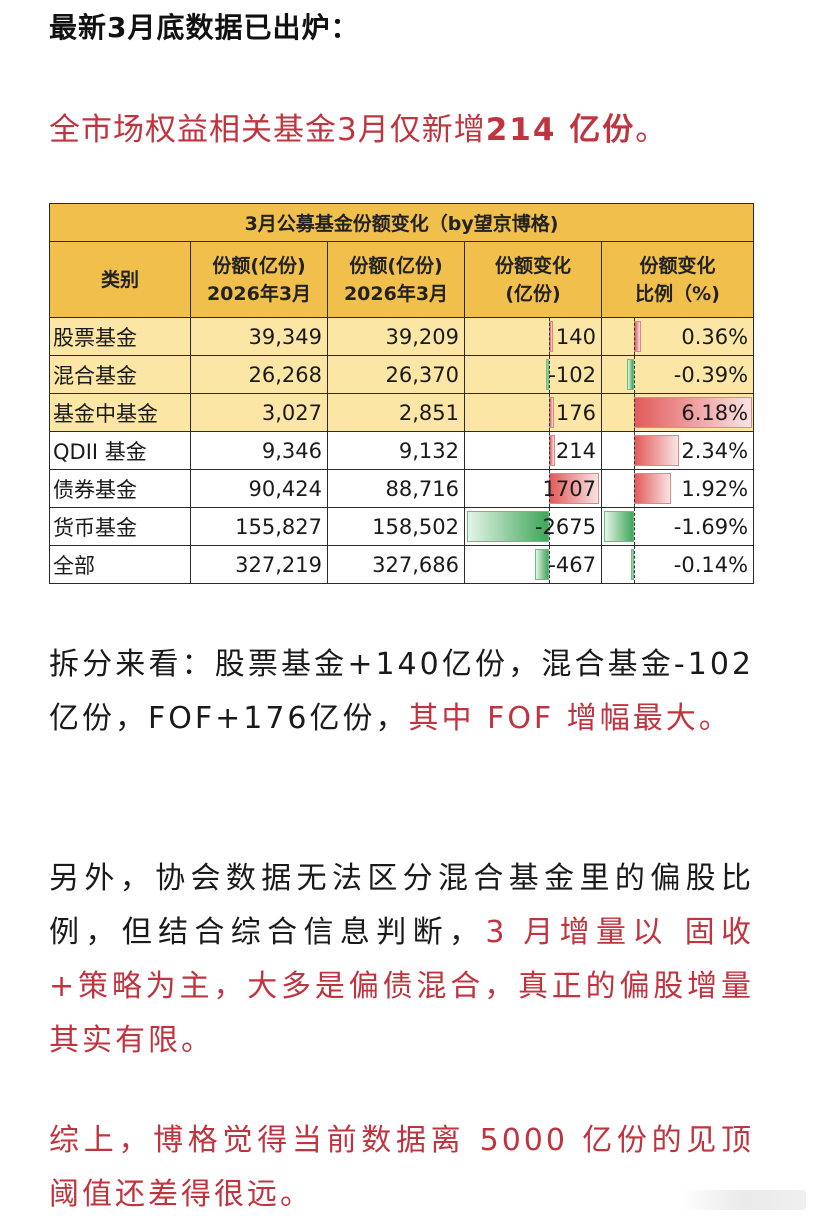  Describe the element at coordinates (396, 526) in the screenshot. I see `cell-share-b: 158,502` at that location.